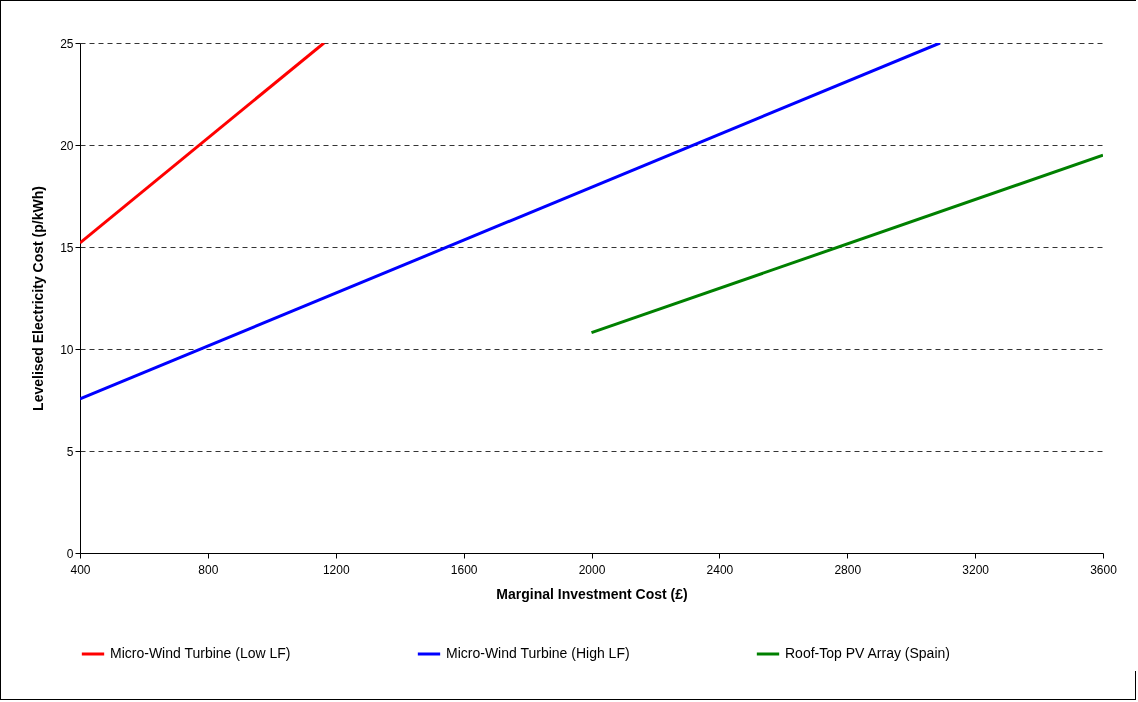 This screenshot has height=702, width=1138. Describe the element at coordinates (336, 569) in the screenshot. I see `x-tick-label: 1200` at that location.